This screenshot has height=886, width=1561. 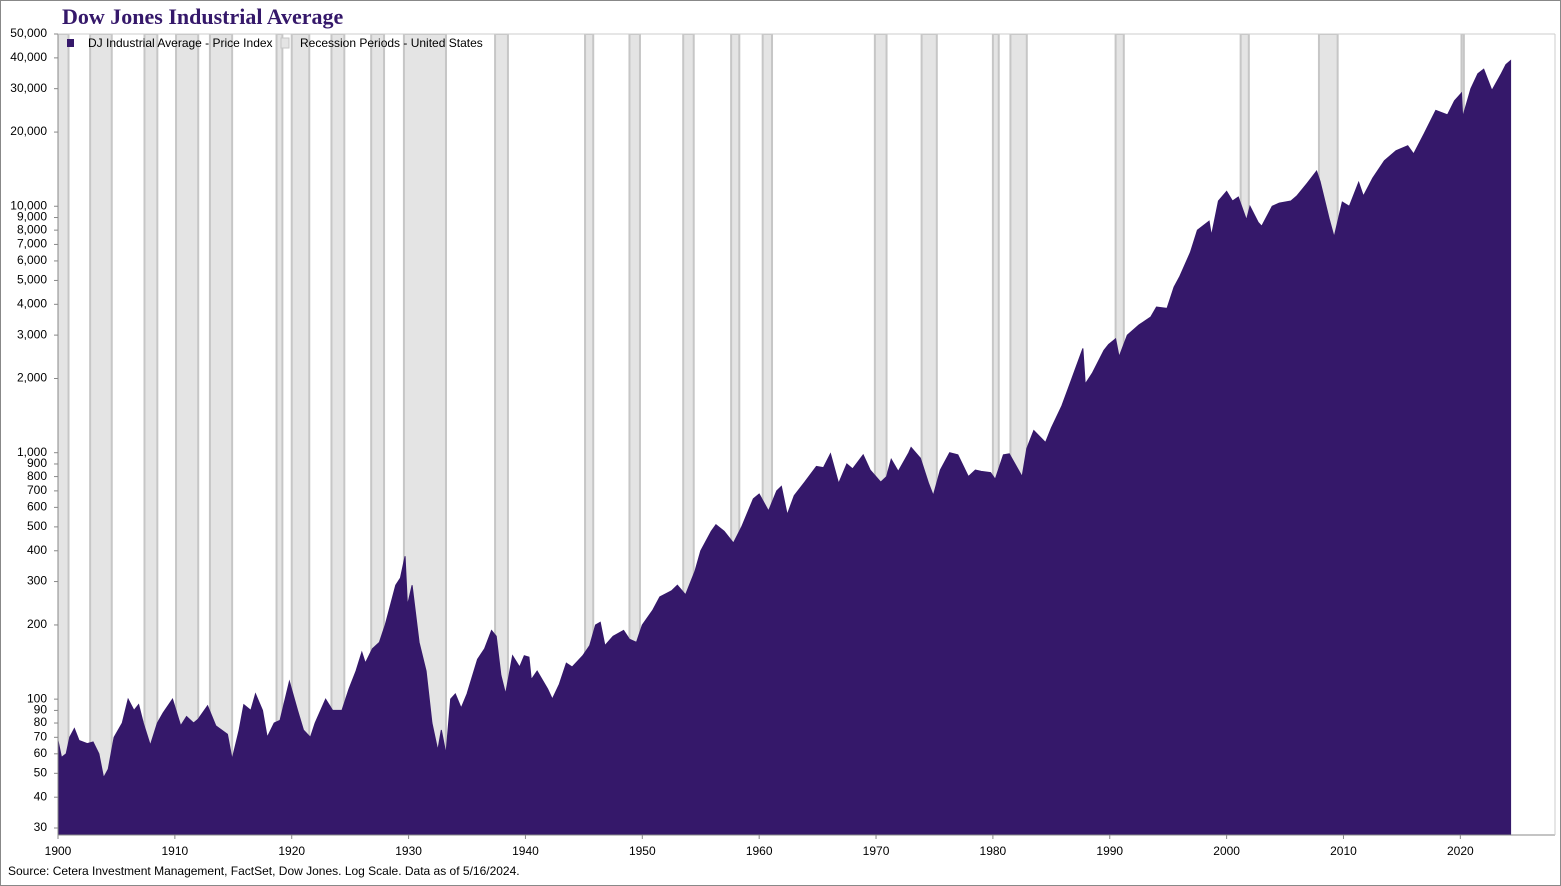 I want to click on y-tick-label: 50,000, so click(x=28, y=33).